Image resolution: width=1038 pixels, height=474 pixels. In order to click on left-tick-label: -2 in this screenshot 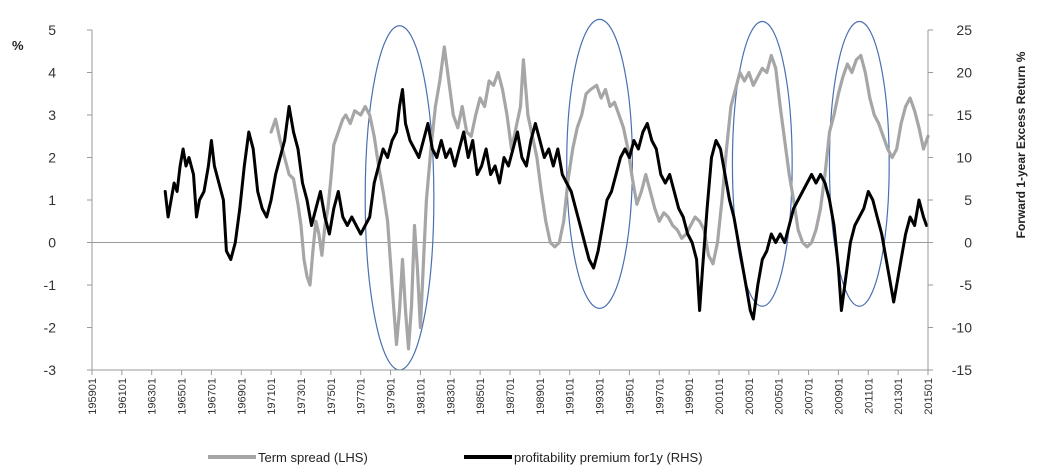, I will do `click(50, 328)`.